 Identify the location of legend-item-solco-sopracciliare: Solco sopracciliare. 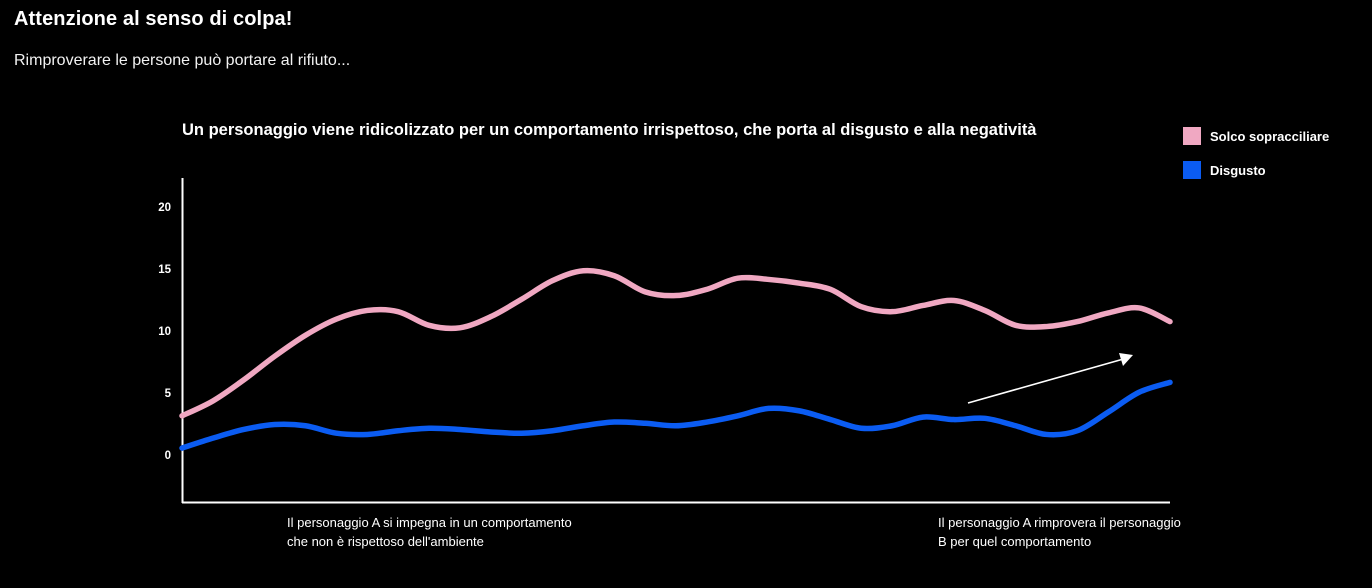
(1277, 136).